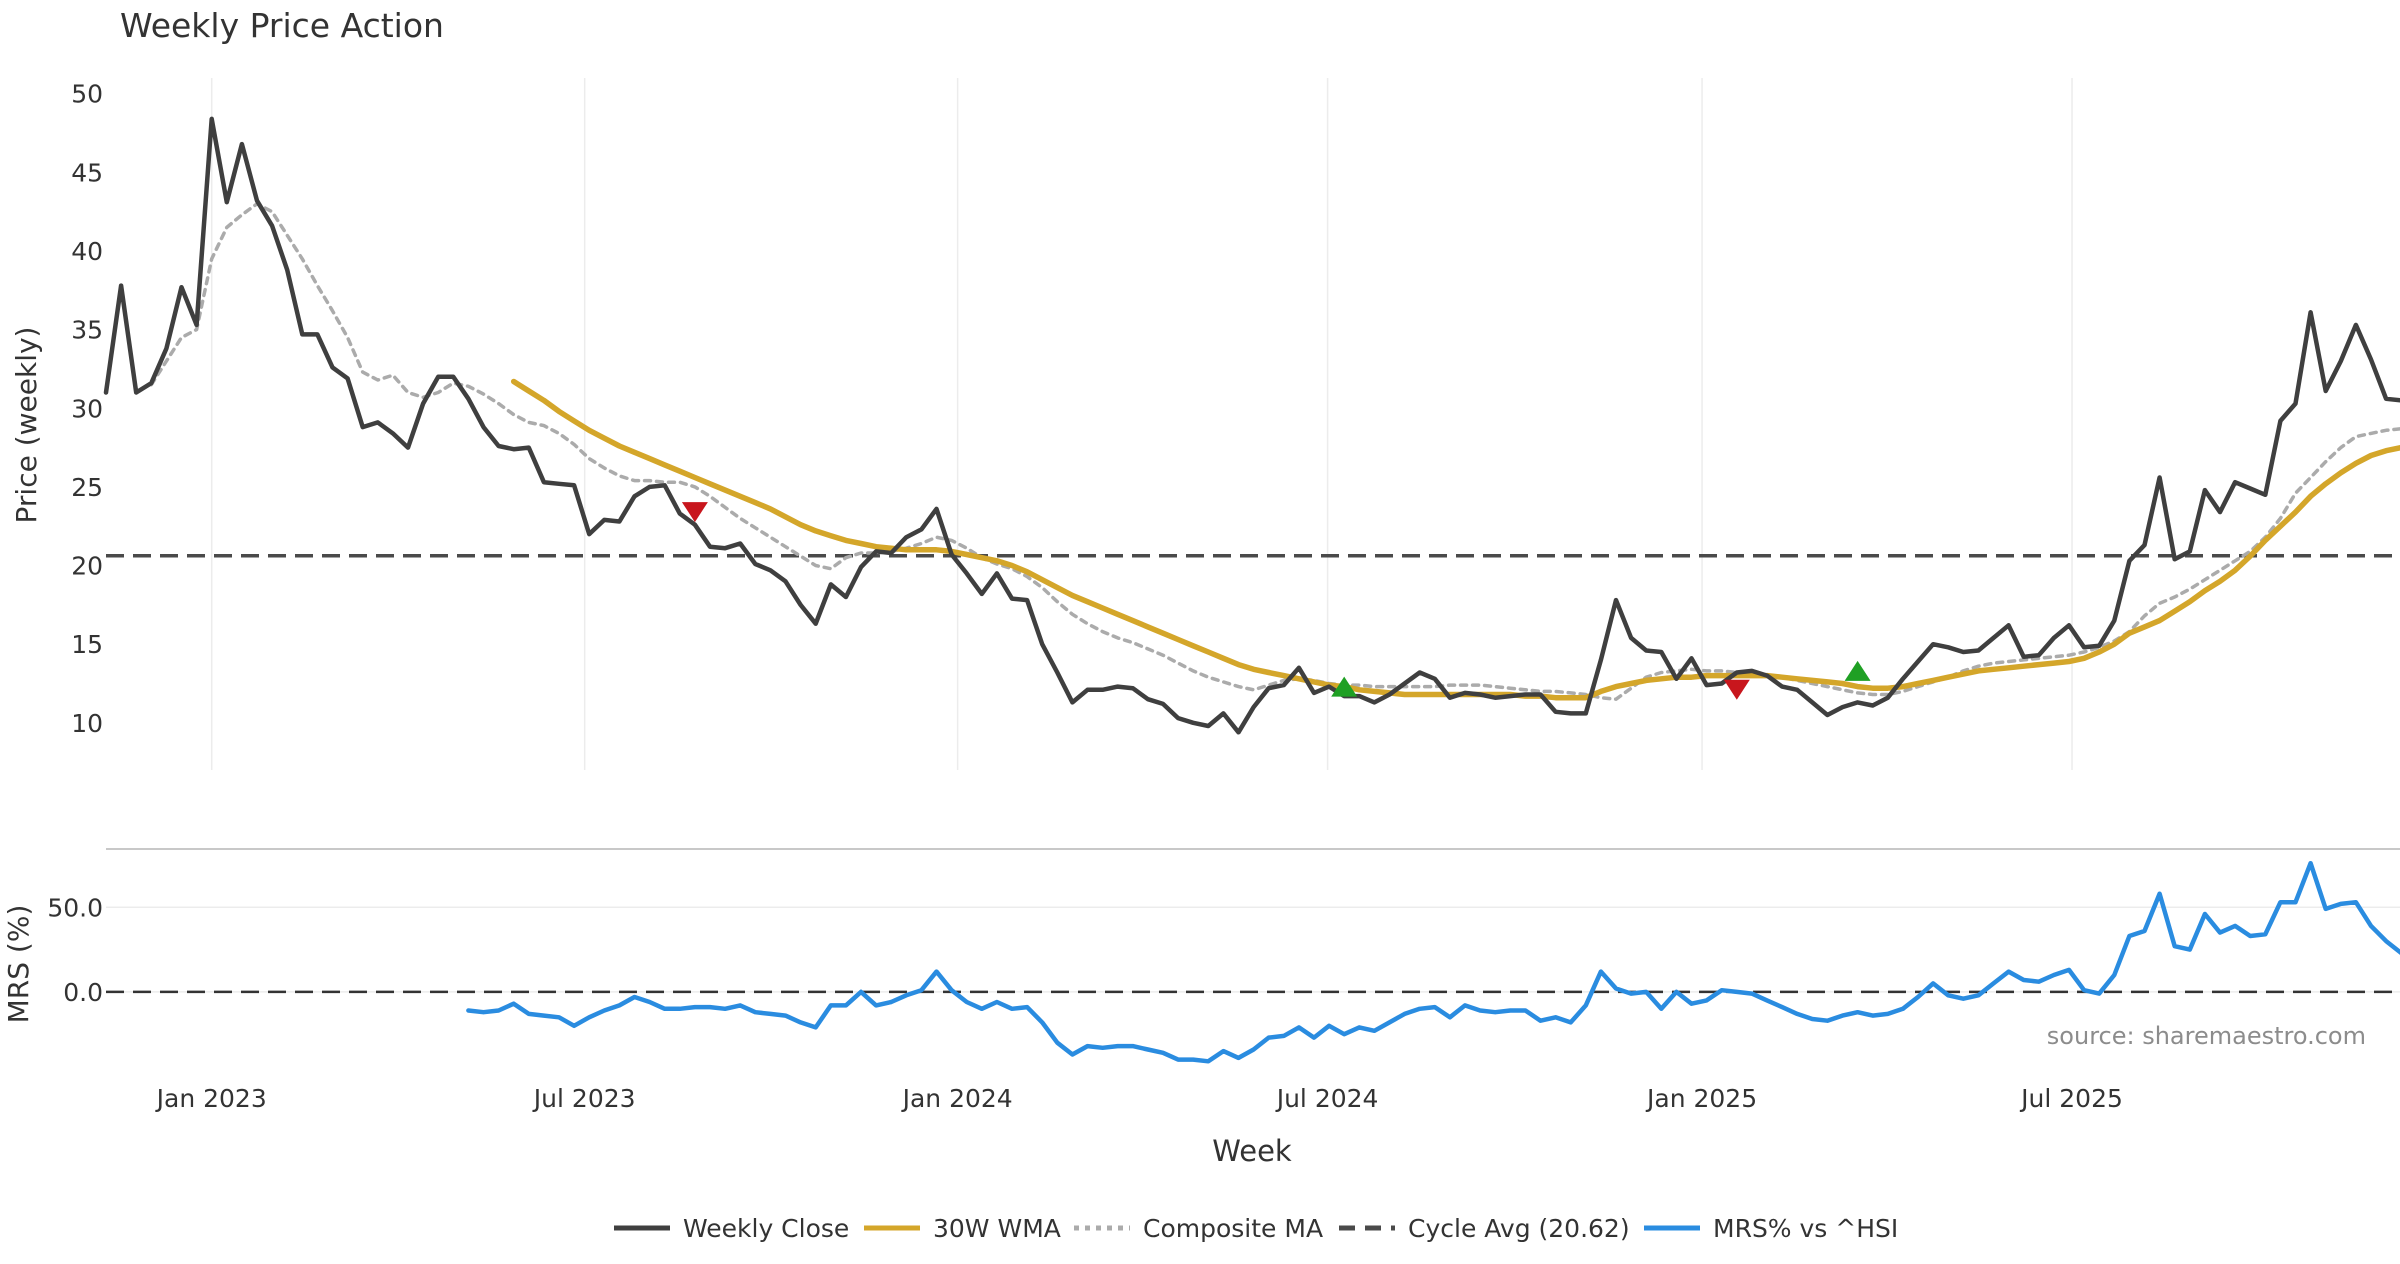 The image size is (2400, 1264). Describe the element at coordinates (87, 94) in the screenshot. I see `price-y-tick-label: 50` at that location.